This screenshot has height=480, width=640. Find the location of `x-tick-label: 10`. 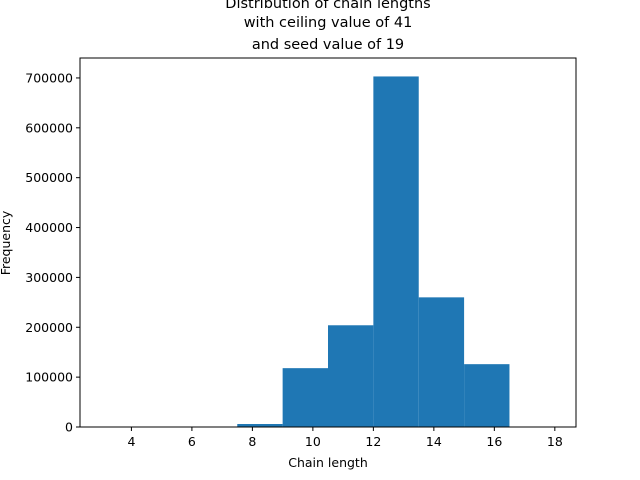

x-tick-label: 10 is located at coordinates (313, 441).